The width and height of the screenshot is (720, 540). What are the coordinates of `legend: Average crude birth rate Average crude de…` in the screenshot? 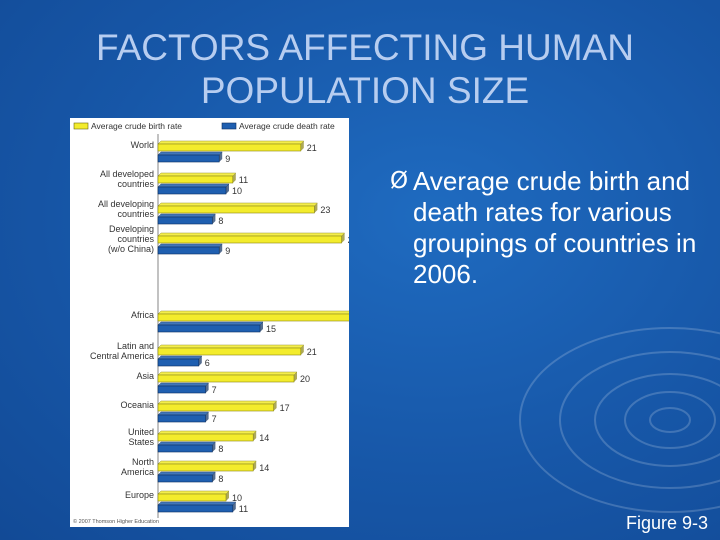 It's located at (204, 126).